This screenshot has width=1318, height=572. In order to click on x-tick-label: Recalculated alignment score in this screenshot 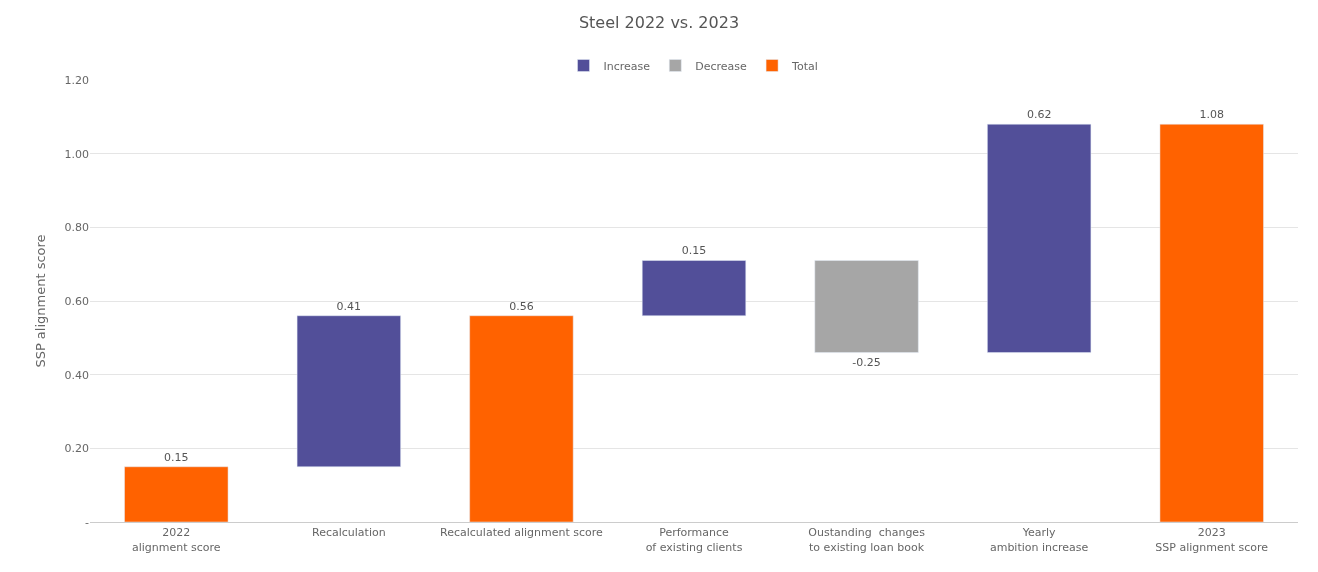, I will do `click(522, 533)`.